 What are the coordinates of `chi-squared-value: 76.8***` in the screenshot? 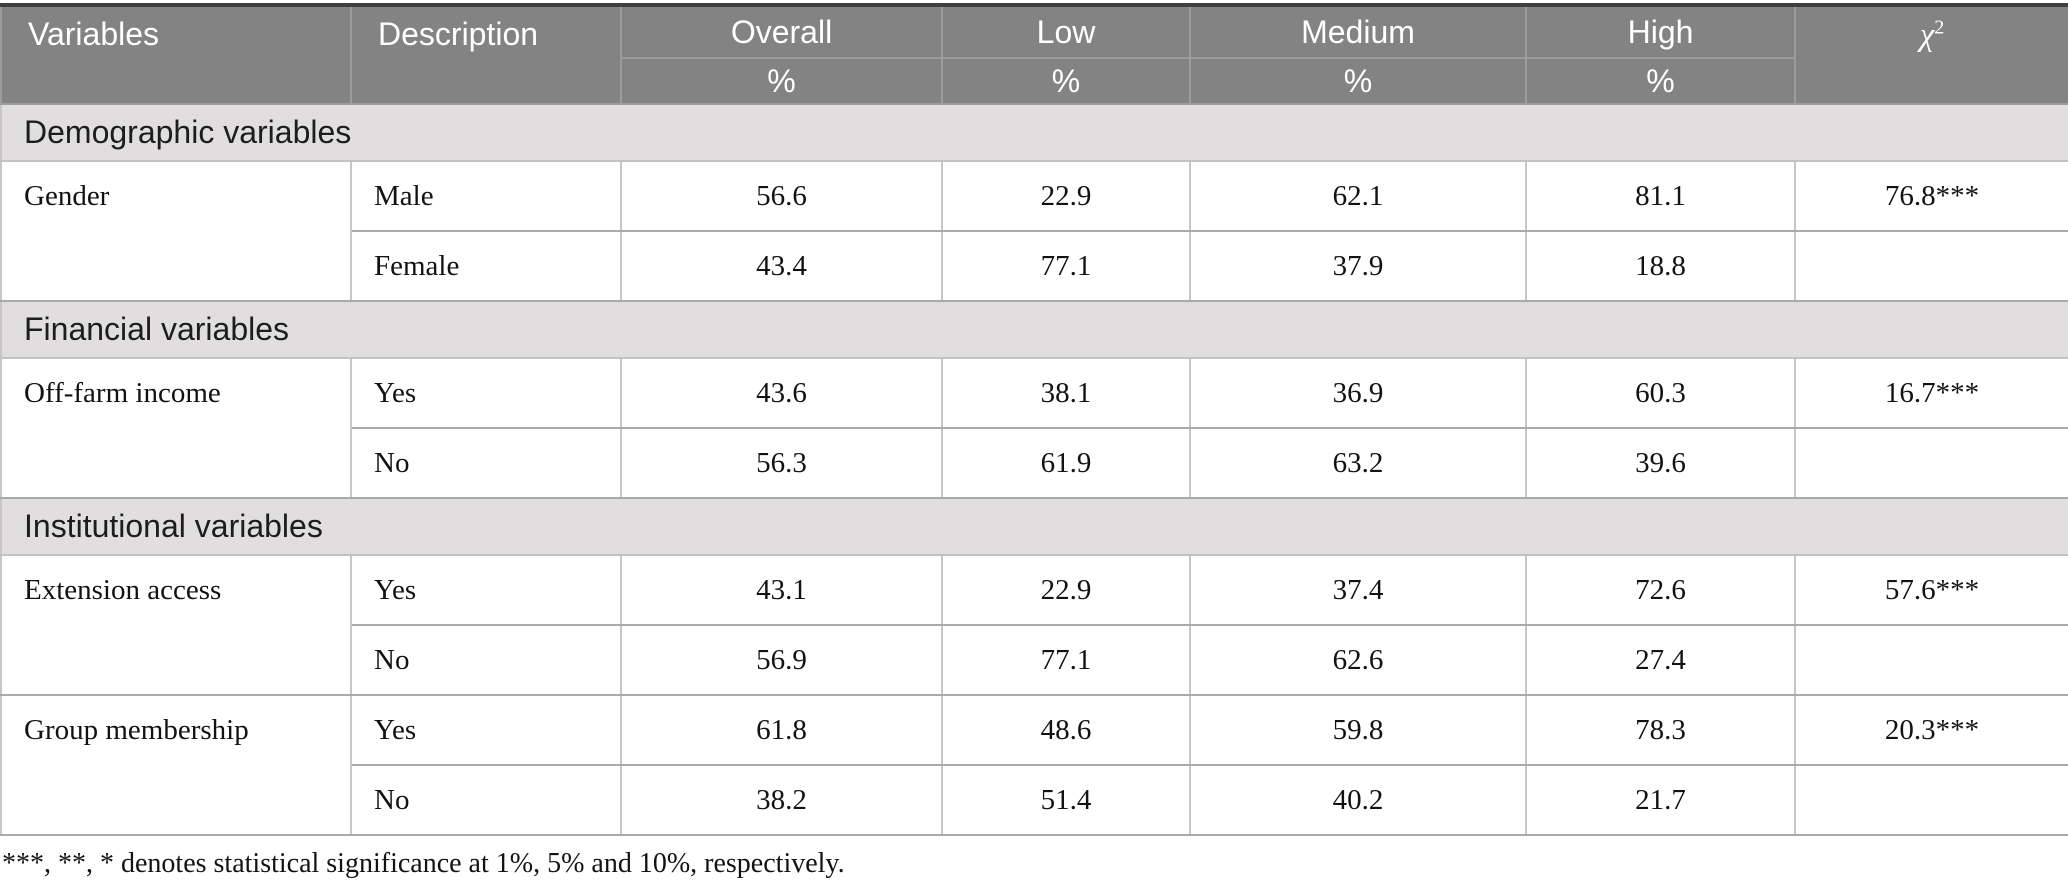 It's located at (1931, 196).